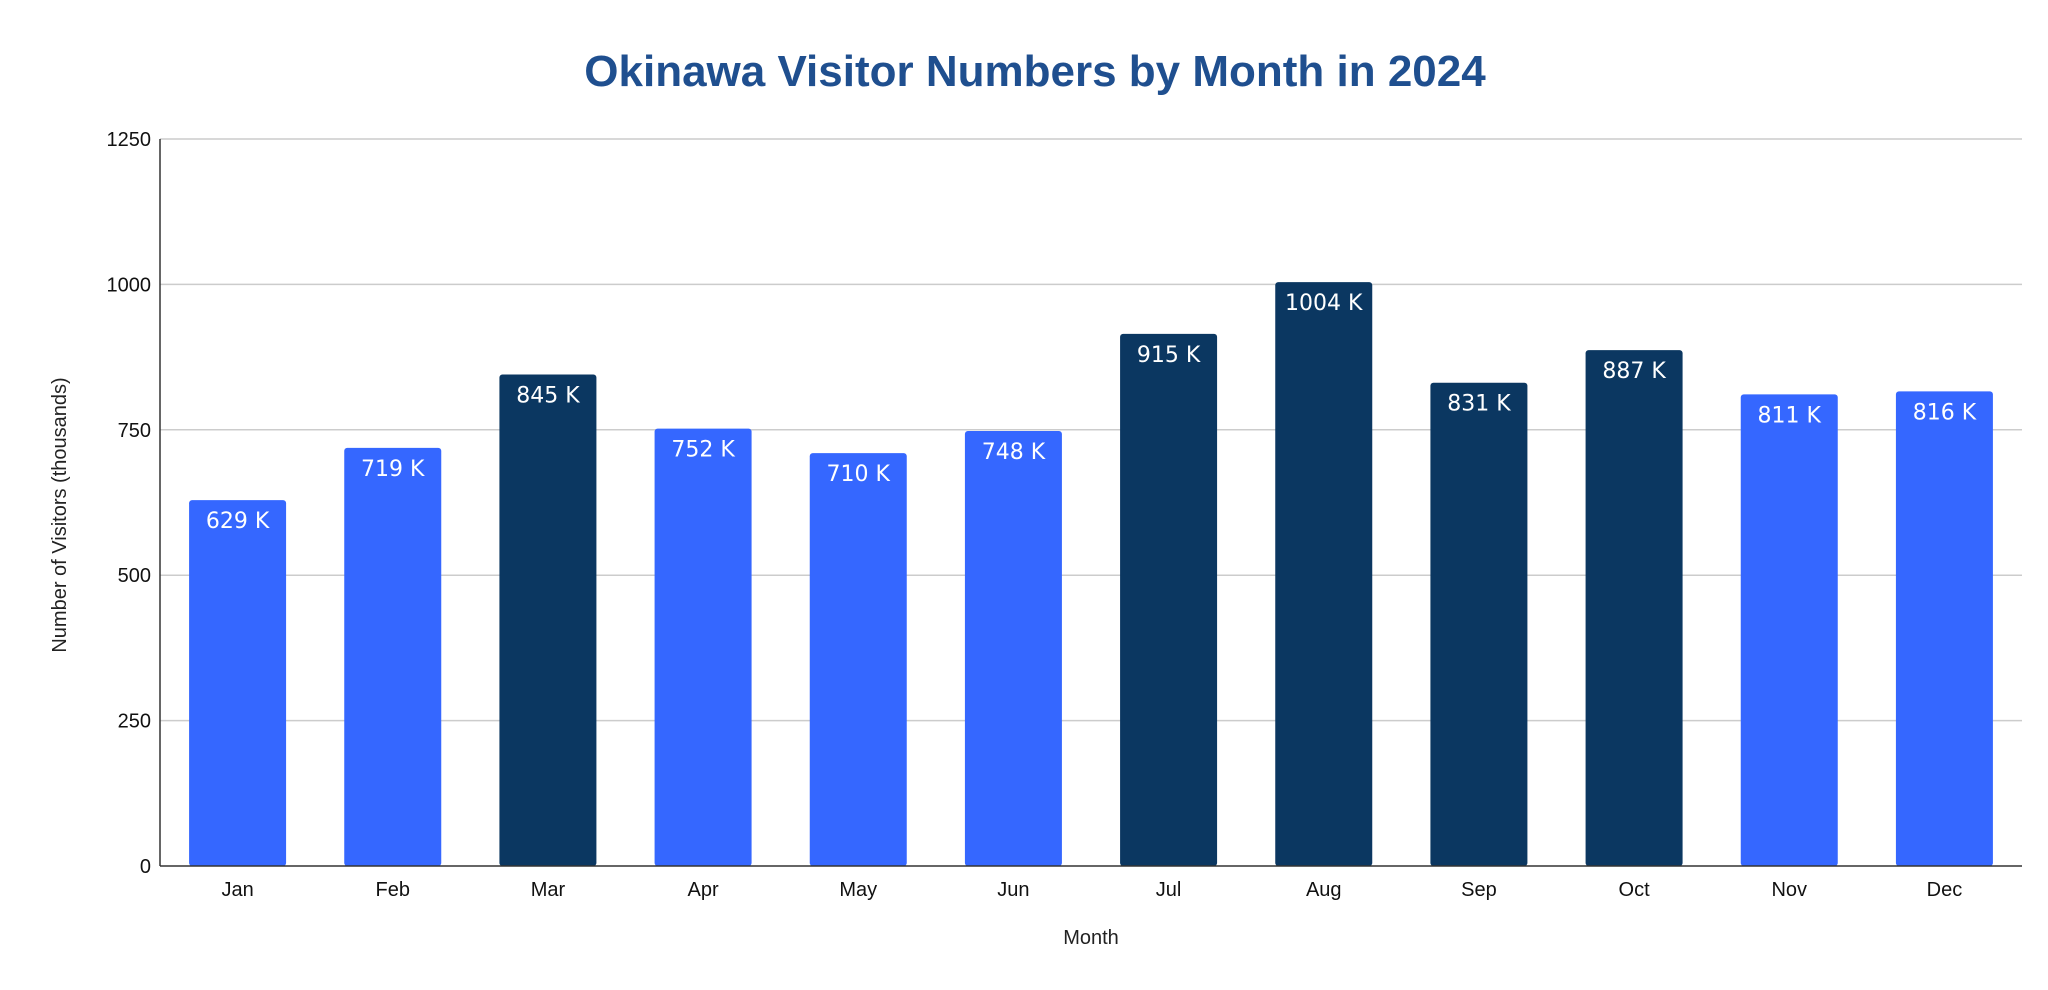 The width and height of the screenshot is (2048, 990). I want to click on x-tick-label-dec: Dec, so click(1945, 890).